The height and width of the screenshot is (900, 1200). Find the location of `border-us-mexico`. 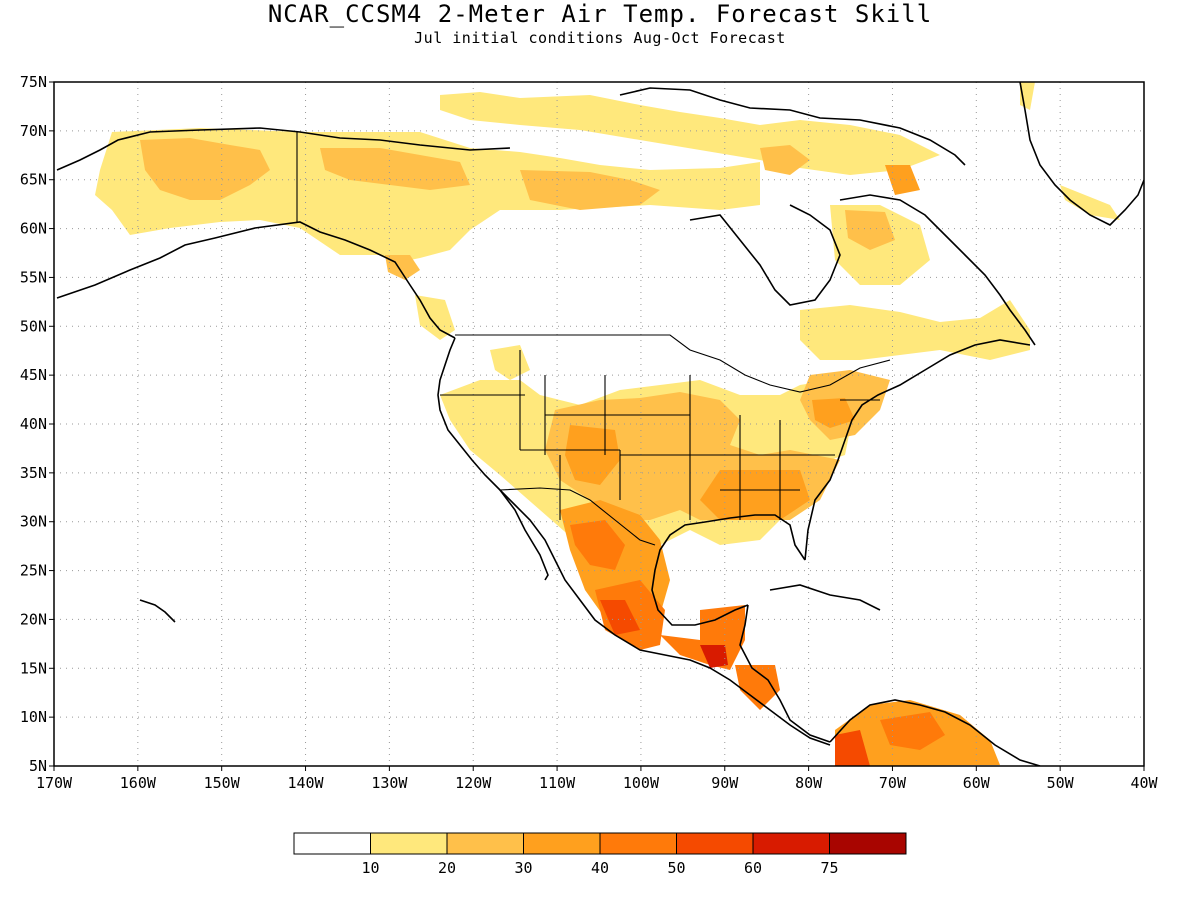

border-us-mexico is located at coordinates (577, 516).